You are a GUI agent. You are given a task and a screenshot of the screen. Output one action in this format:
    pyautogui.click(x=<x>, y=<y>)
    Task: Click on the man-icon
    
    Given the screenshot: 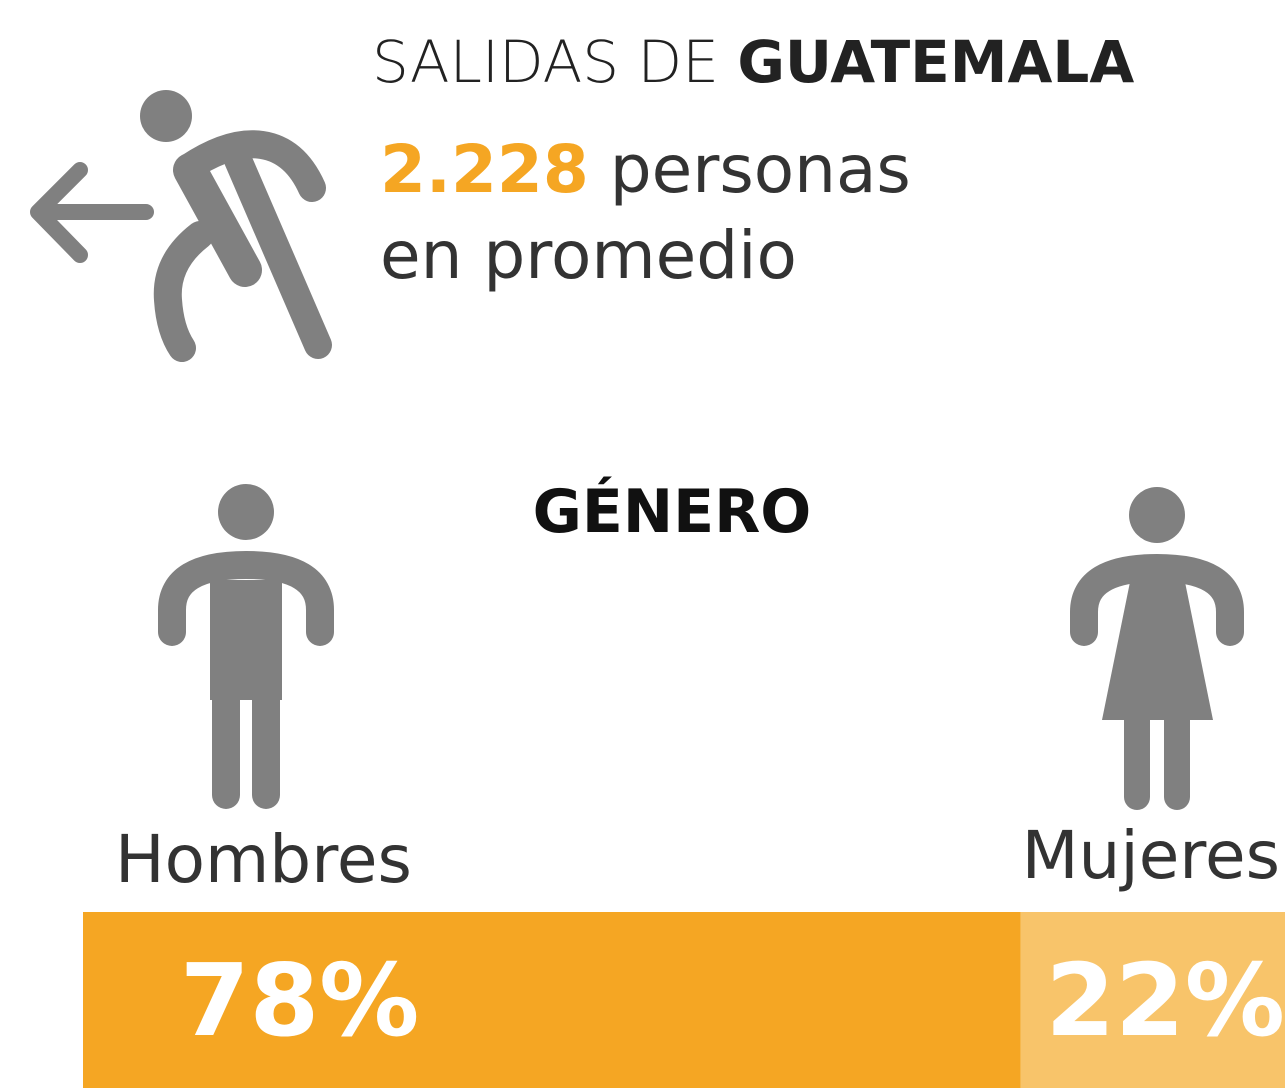 What is the action you would take?
    pyautogui.click(x=246, y=646)
    